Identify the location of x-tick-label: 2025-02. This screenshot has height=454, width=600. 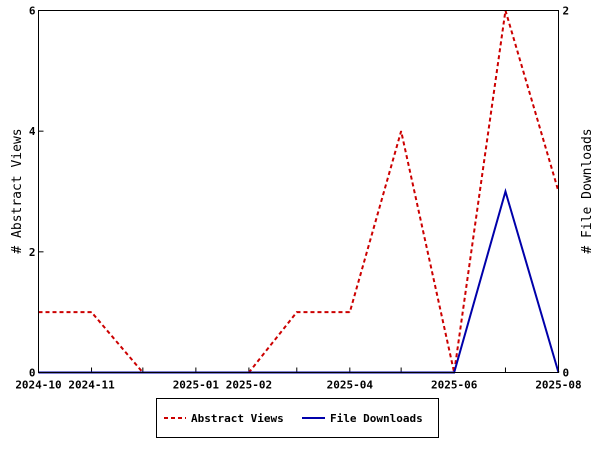
(249, 385).